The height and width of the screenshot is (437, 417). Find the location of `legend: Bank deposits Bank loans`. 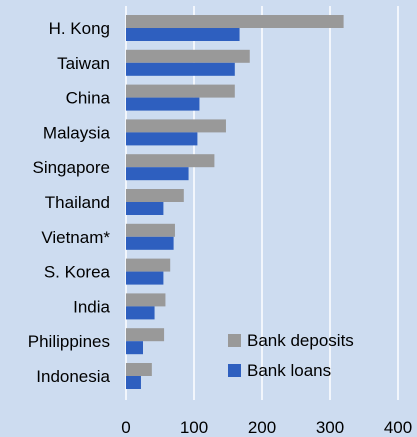

legend: Bank deposits Bank loans is located at coordinates (291, 355).